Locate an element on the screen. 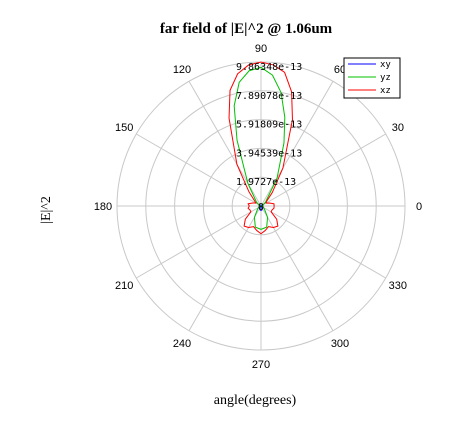  legend-box is located at coordinates (372, 78).